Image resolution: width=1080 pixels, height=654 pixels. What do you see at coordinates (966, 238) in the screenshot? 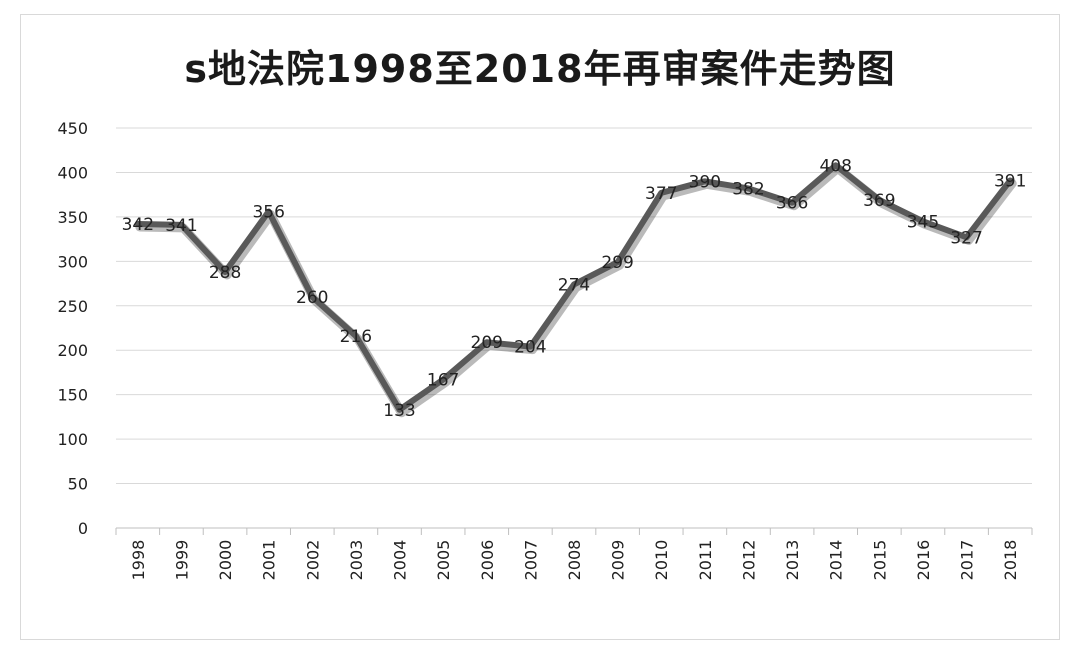
I see `data-label: 327` at bounding box center [966, 238].